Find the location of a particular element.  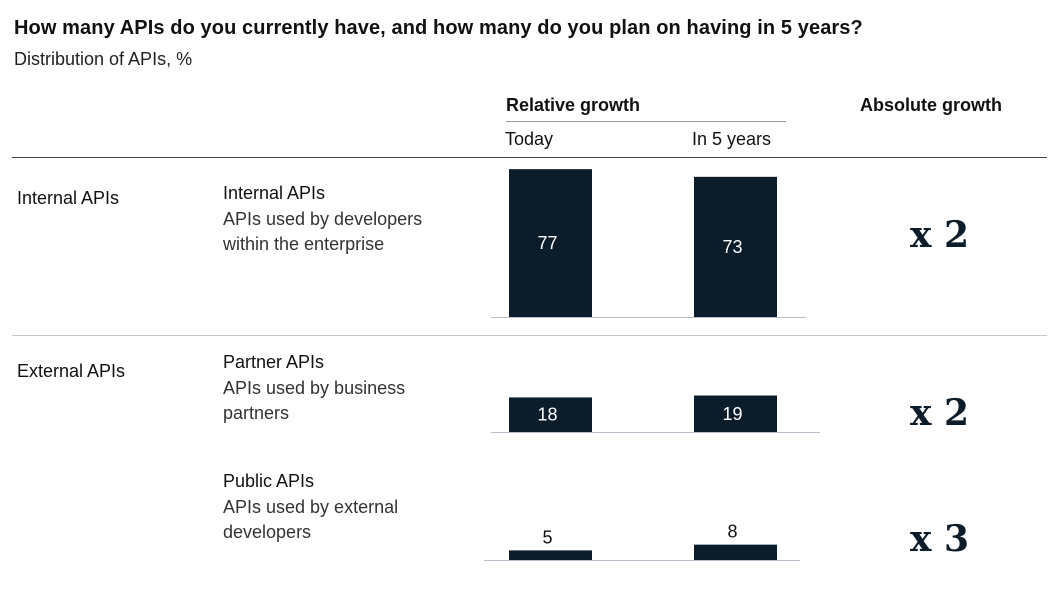

row-desc-public: APIs used by external developers is located at coordinates (311, 519).